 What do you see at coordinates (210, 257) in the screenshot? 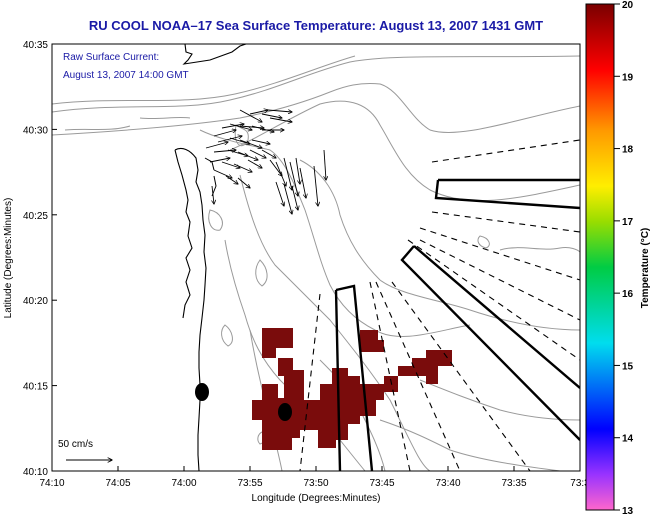
I see `coastline` at bounding box center [210, 257].